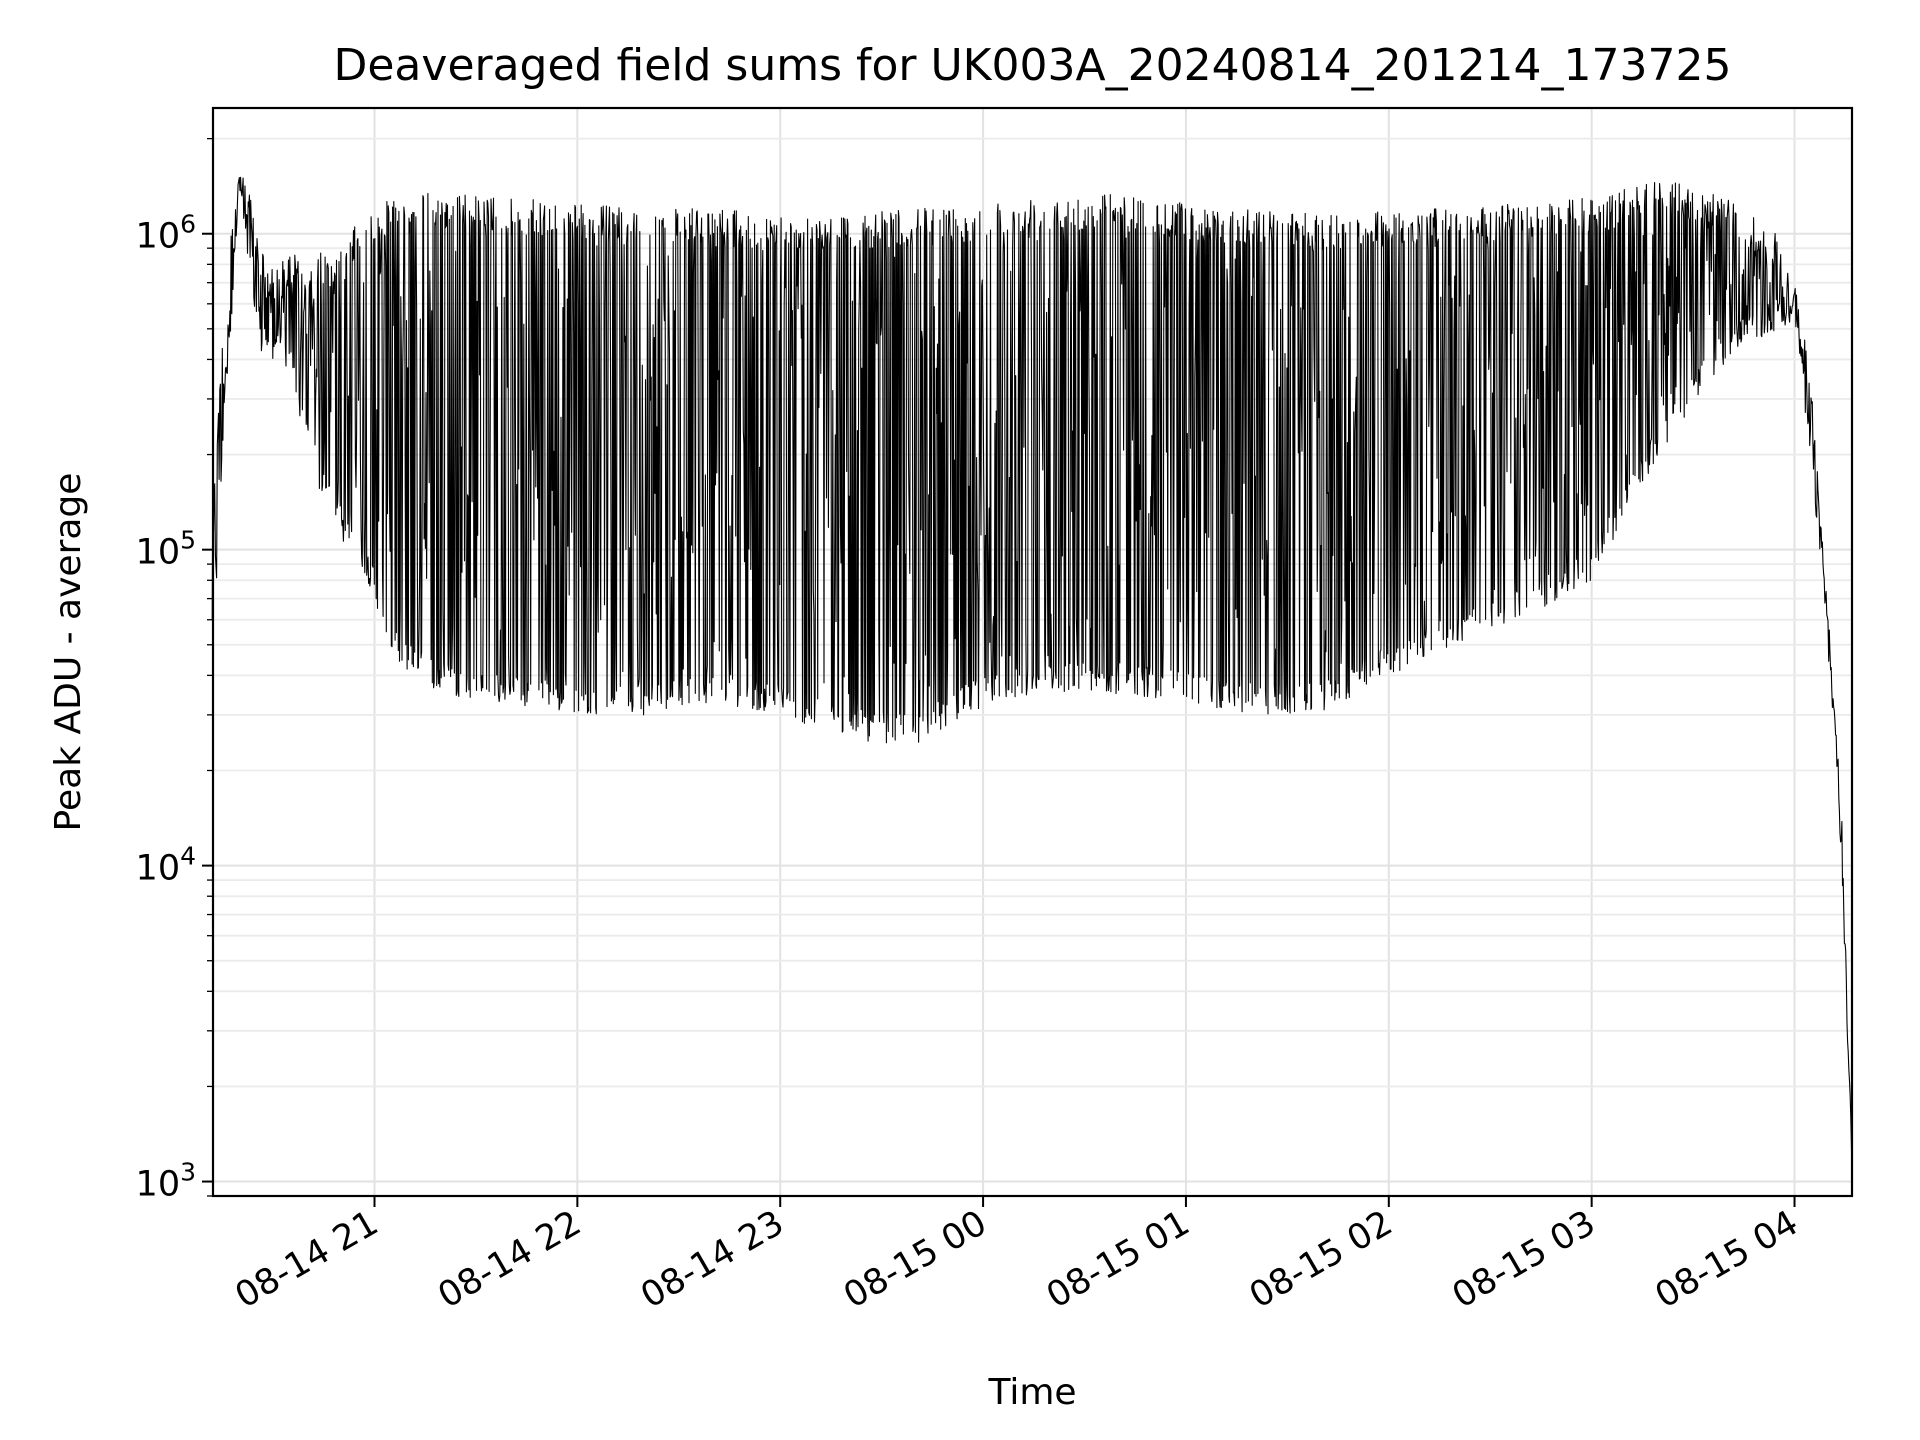  I want to click on x-tick-label: 08-15 03, so click(1524, 1259).